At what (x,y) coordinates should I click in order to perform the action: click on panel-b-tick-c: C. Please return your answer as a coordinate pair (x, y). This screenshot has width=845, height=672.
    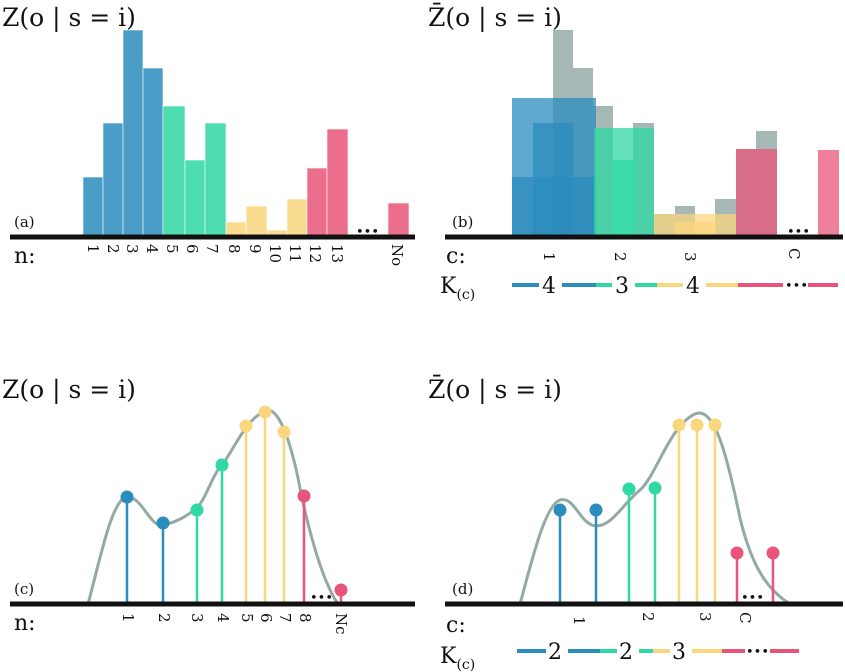
    Looking at the image, I should click on (794, 253).